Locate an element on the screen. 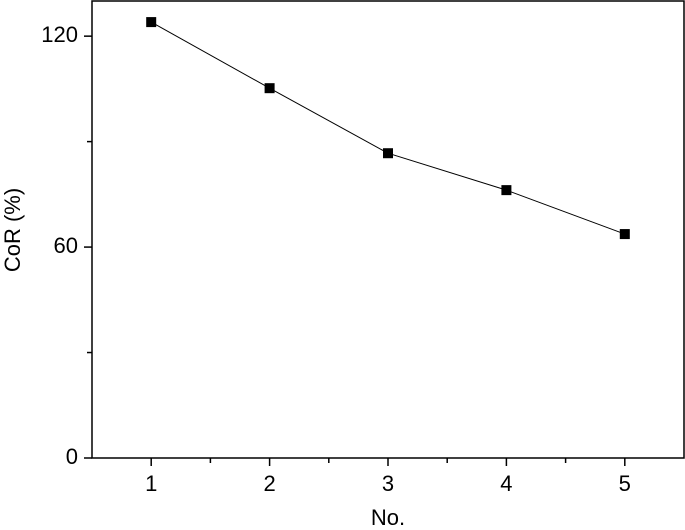  x-tick-label: 2 is located at coordinates (269, 483).